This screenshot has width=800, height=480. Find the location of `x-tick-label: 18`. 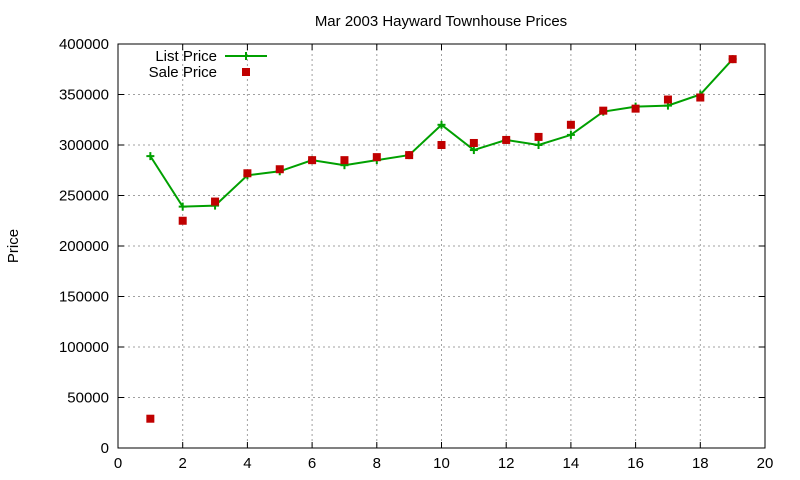

x-tick-label: 18 is located at coordinates (700, 463).